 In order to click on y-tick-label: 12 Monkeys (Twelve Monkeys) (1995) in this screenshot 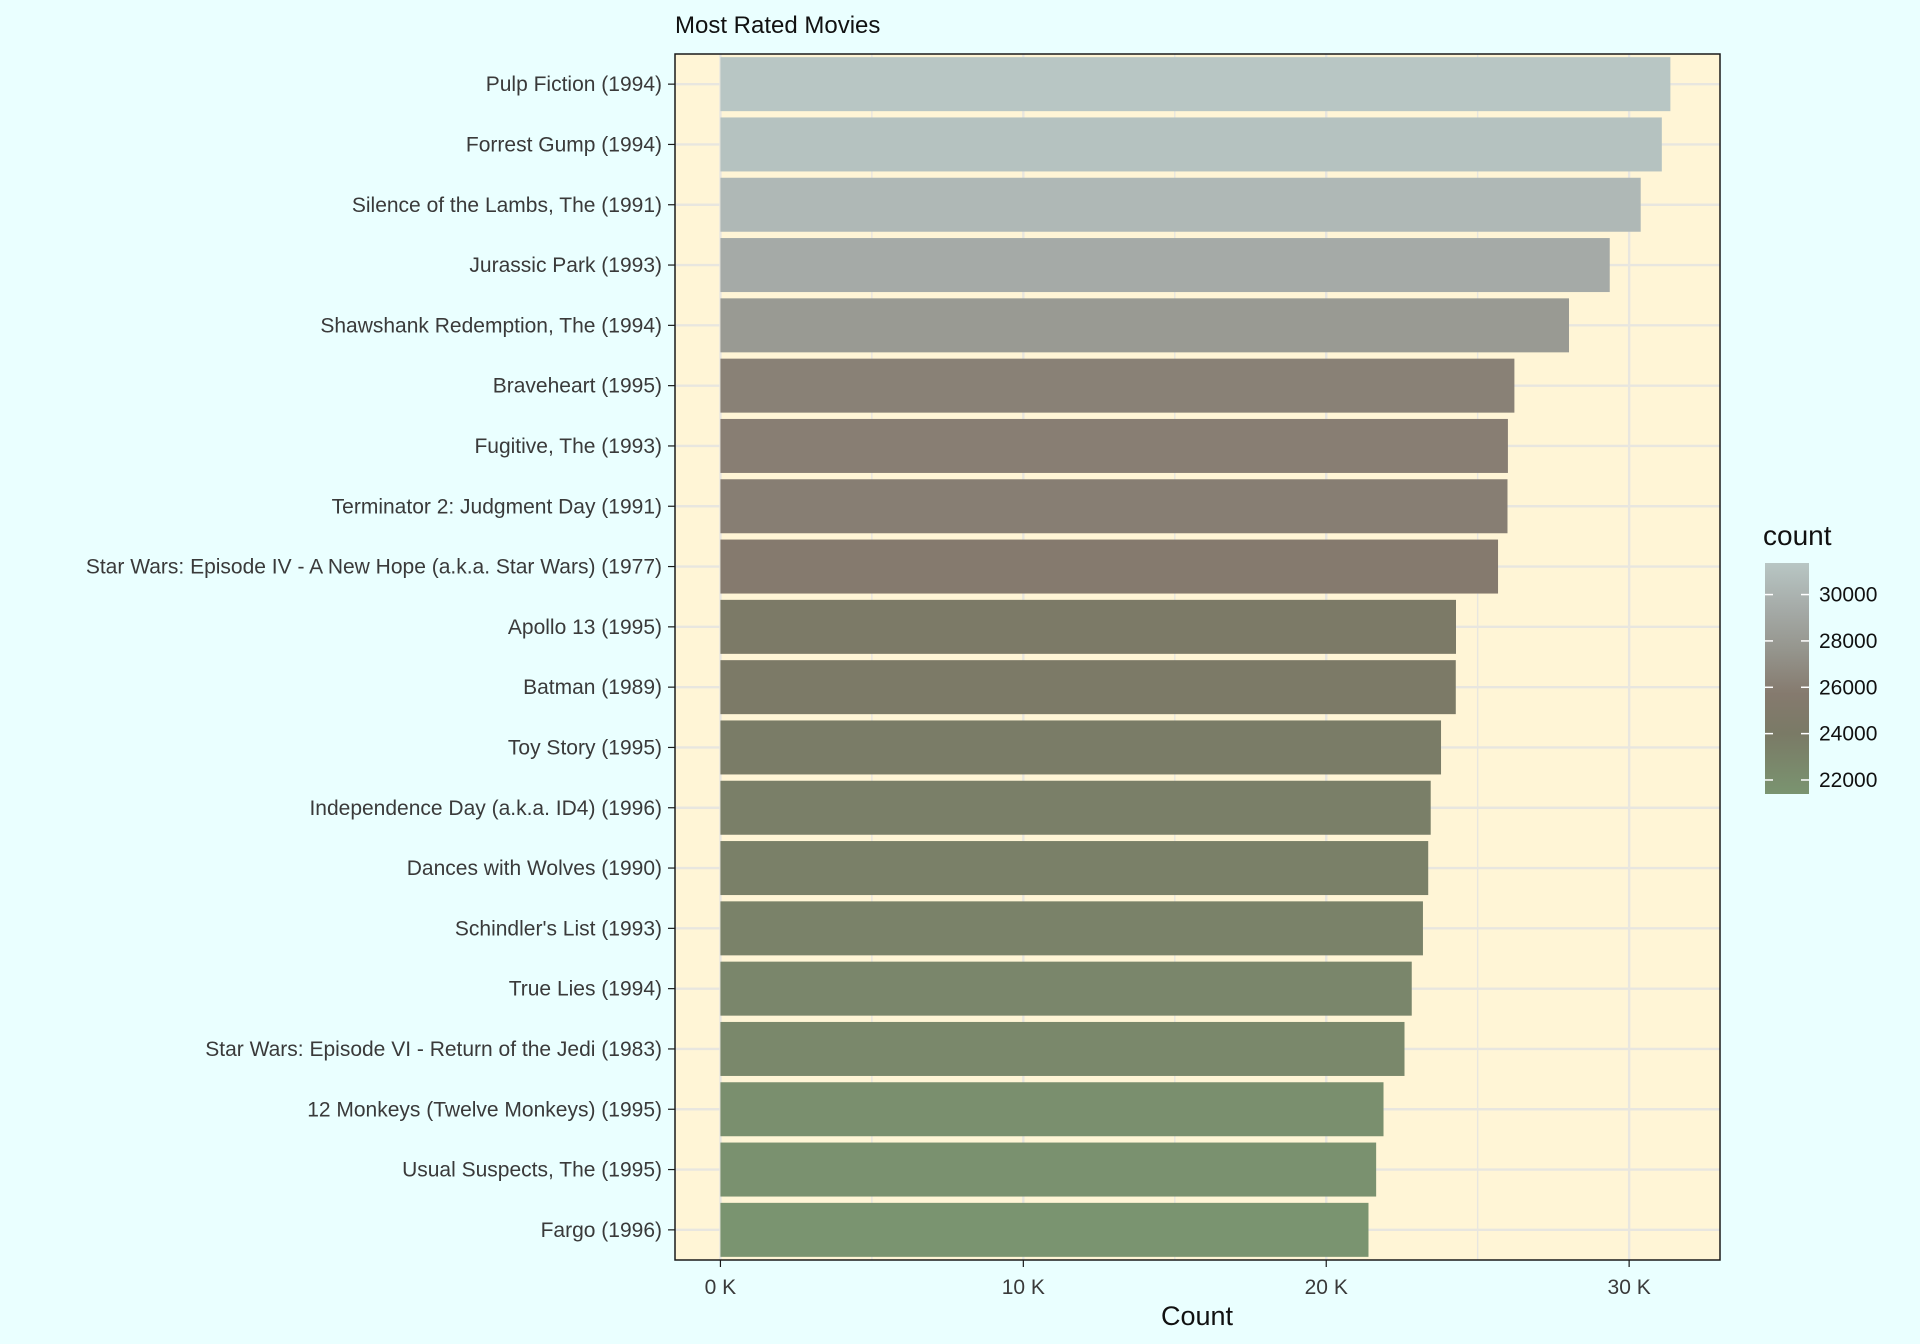, I will do `click(484, 1109)`.